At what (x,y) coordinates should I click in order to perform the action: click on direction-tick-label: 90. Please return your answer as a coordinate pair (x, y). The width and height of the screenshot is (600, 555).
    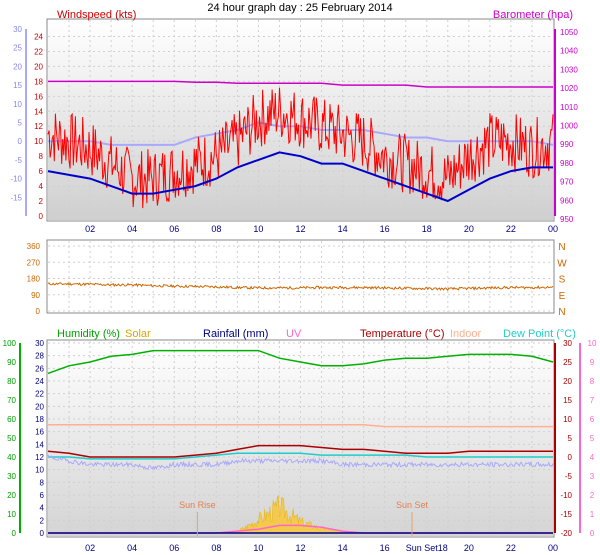
    Looking at the image, I should click on (35, 295).